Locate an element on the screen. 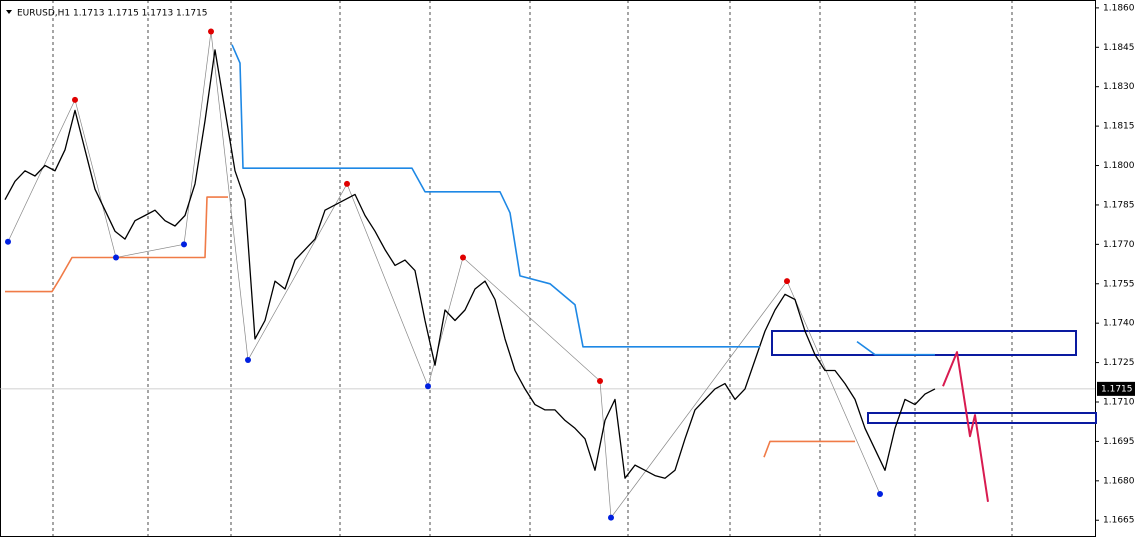 The image size is (1139, 544). y-tick-label: 1.1725 is located at coordinates (1119, 363).